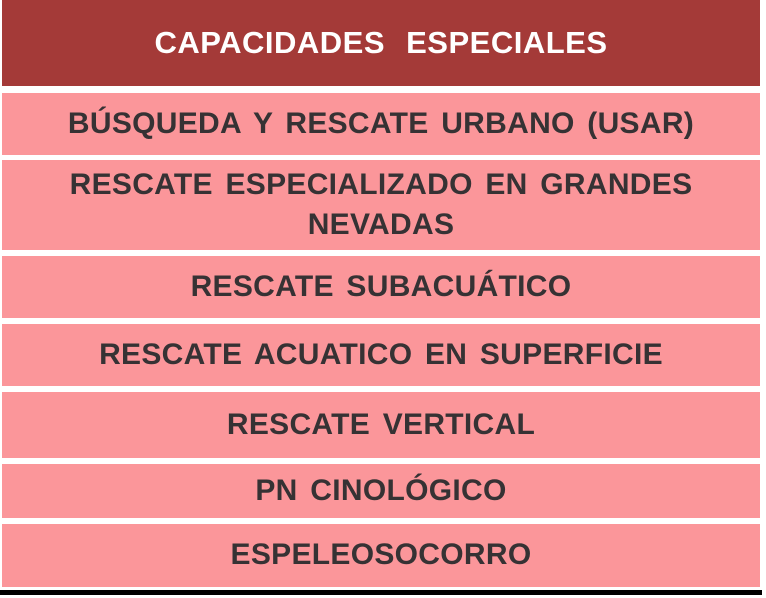  I want to click on row-label-busqueda-rescate-urbano: BÚSQUEDA Y RESCATE URBANO (USAR), so click(381, 123).